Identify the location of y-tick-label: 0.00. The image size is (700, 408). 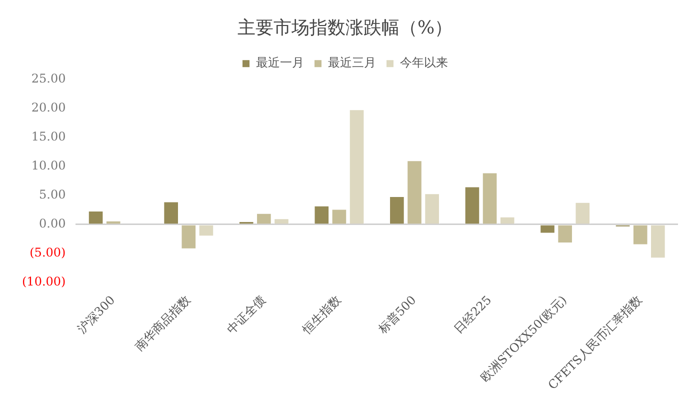
(52, 223).